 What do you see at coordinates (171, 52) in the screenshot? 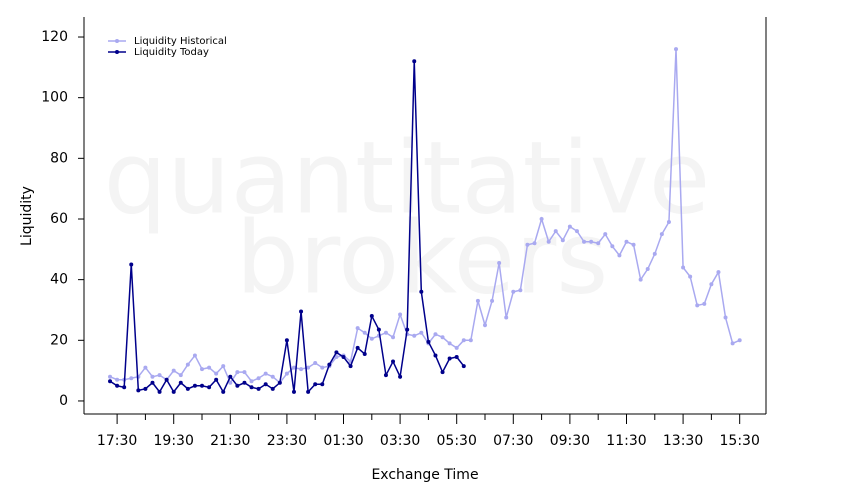
I see `legend-label: Liquidity Today` at bounding box center [171, 52].